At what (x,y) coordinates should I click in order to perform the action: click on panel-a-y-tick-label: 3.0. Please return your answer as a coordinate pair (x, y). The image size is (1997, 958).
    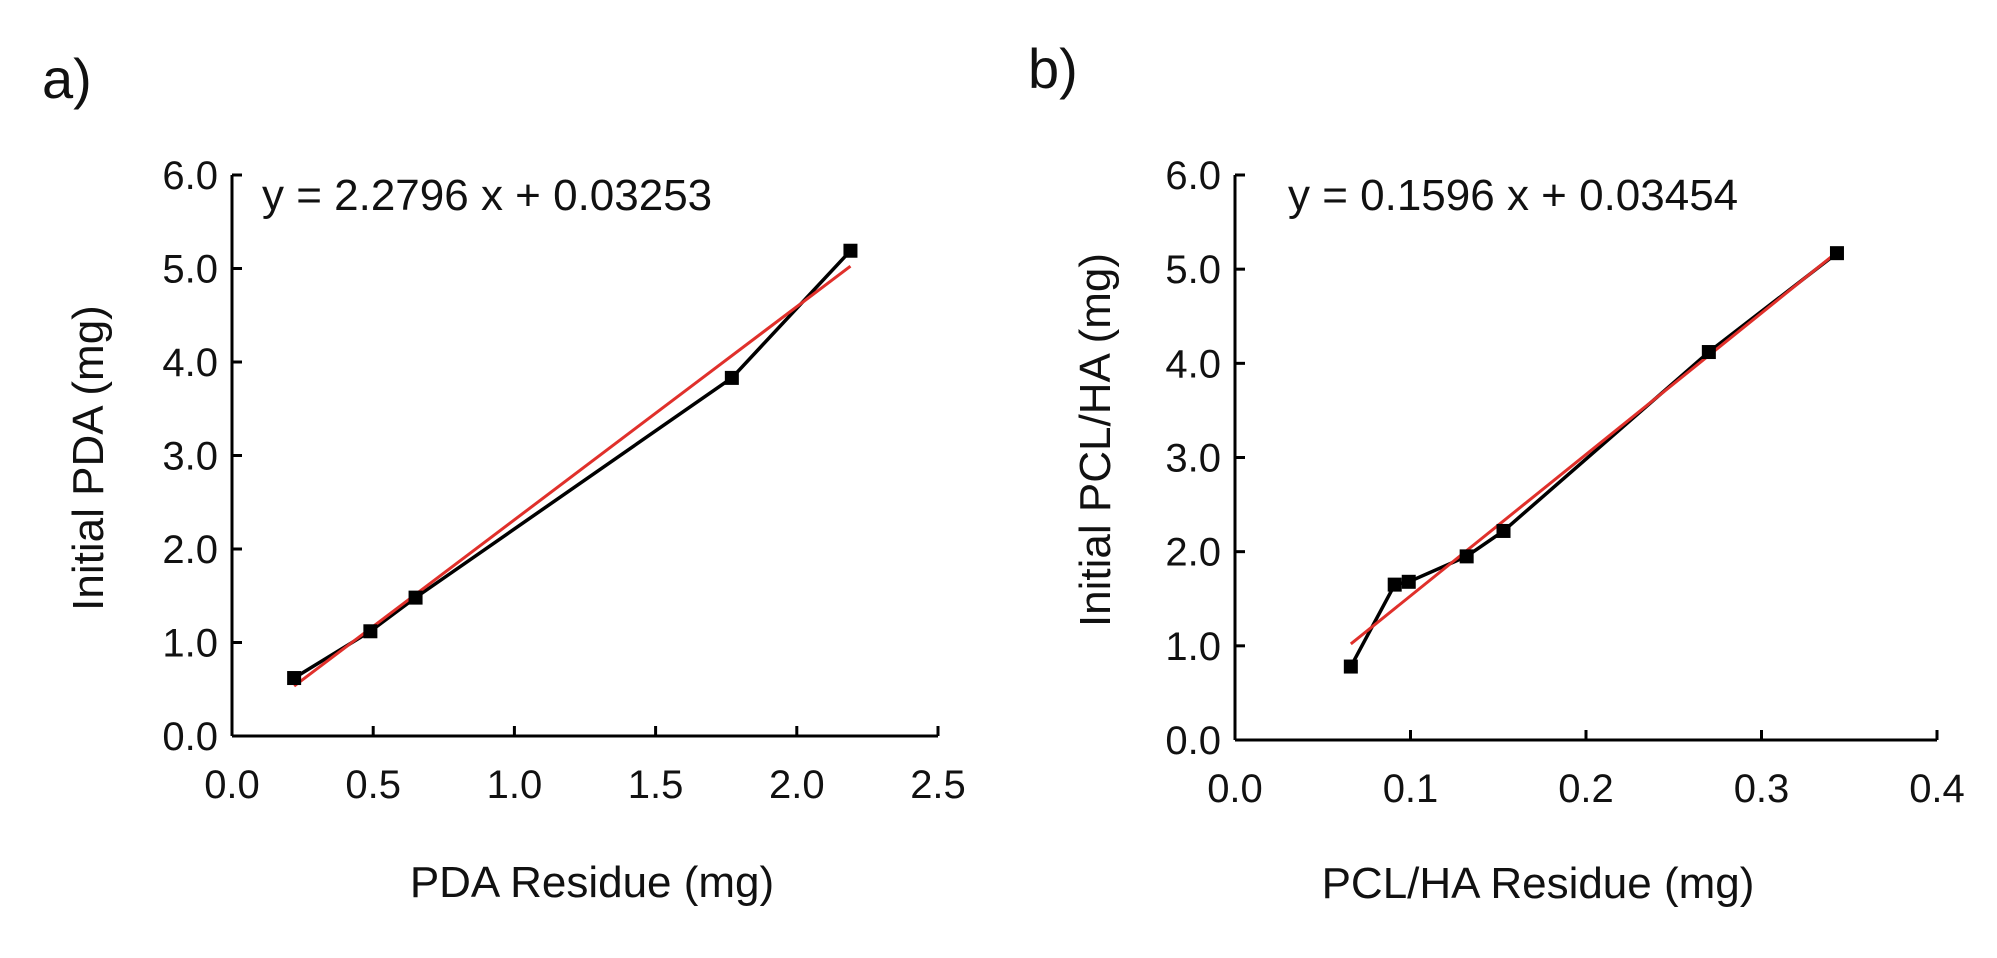
    Looking at the image, I should click on (190, 457).